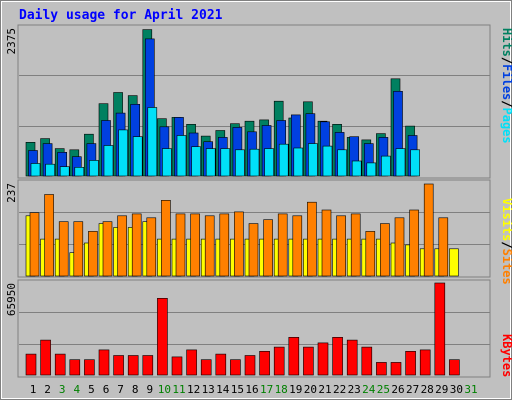 This screenshot has width=512, height=400. I want to click on day-label: 20, so click(310, 389).